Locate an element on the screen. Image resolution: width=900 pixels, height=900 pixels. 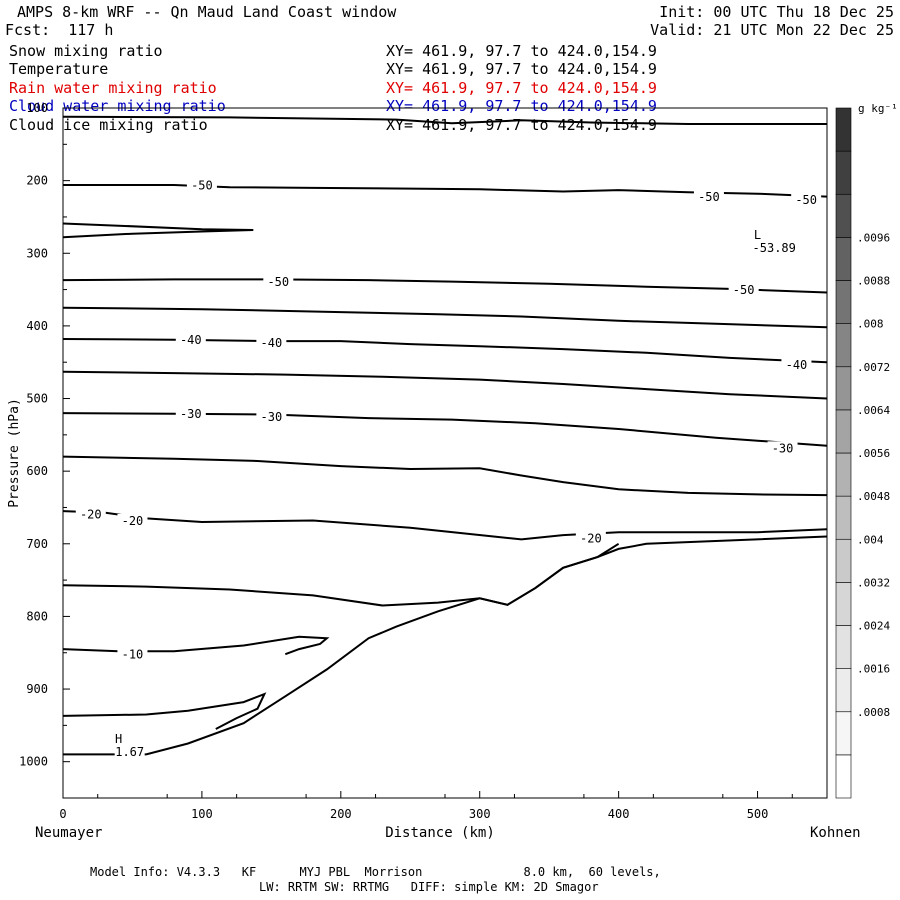
contour-label: -53.89 is located at coordinates (774, 248).